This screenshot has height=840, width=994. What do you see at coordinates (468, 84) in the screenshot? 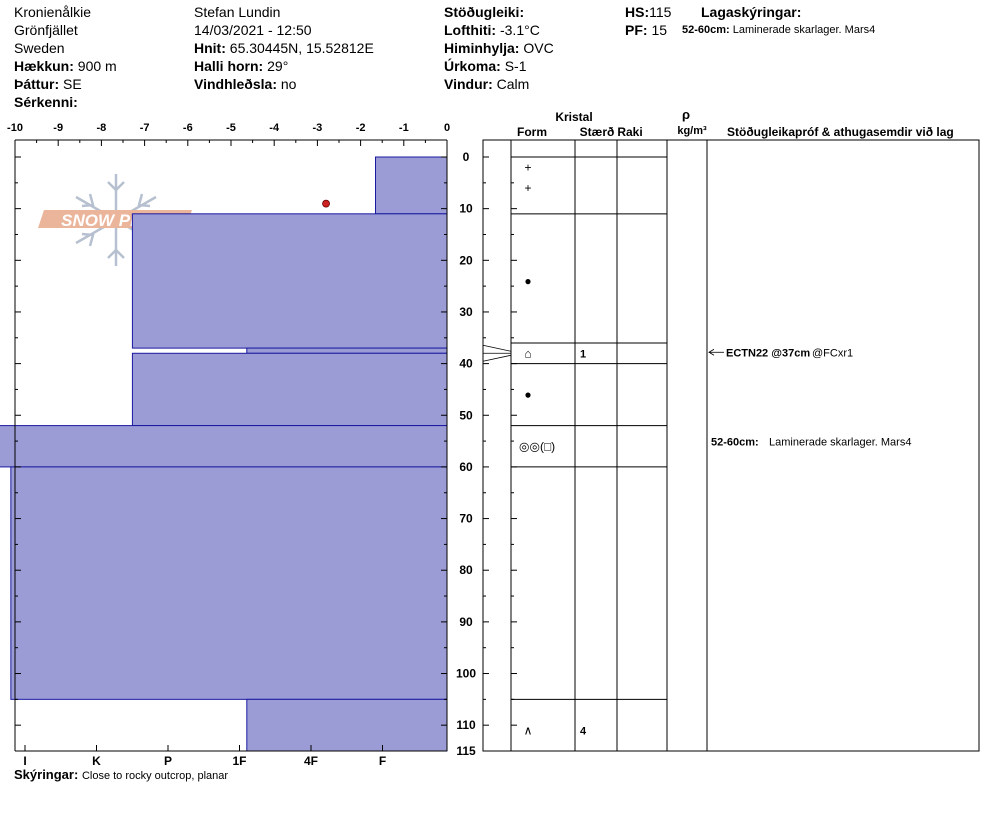
I see `wind-label: Vindur:` at bounding box center [468, 84].